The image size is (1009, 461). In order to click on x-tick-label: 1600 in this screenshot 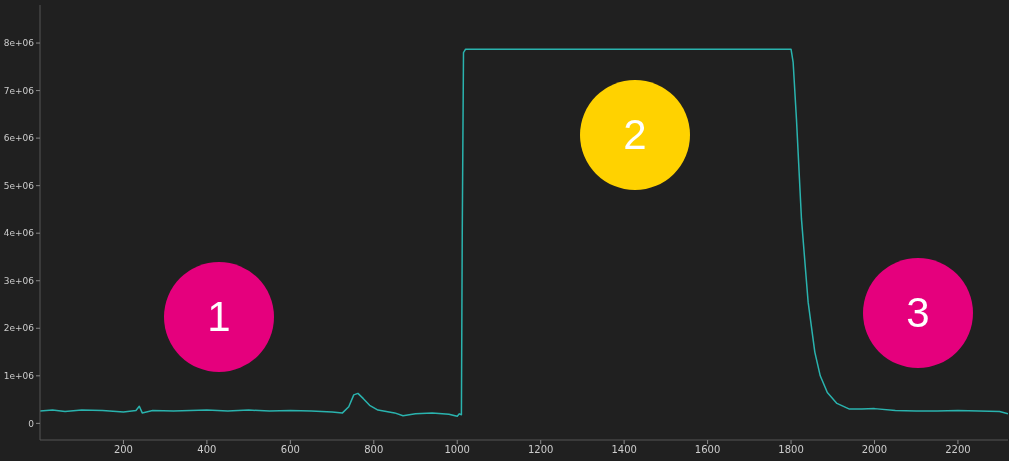, I will do `click(707, 450)`.